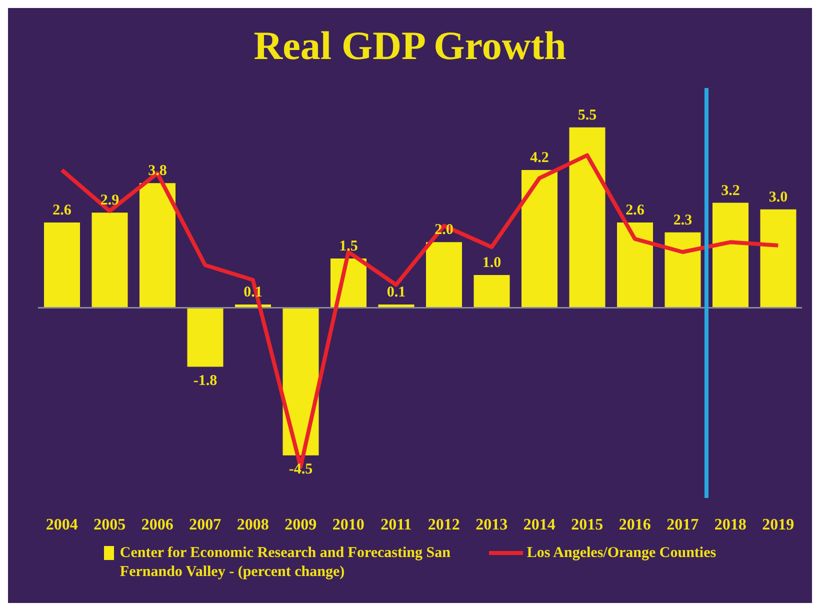  What do you see at coordinates (778, 525) in the screenshot?
I see `x-tick-label: 2019` at bounding box center [778, 525].